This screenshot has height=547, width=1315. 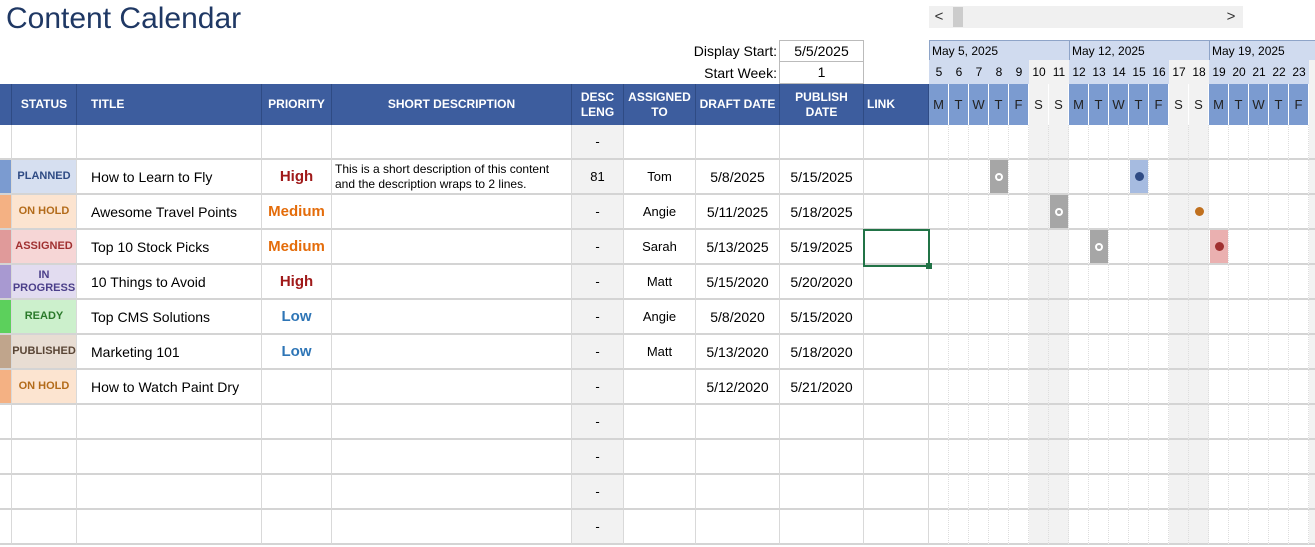 I want to click on status-cell: READY, so click(x=44, y=317).